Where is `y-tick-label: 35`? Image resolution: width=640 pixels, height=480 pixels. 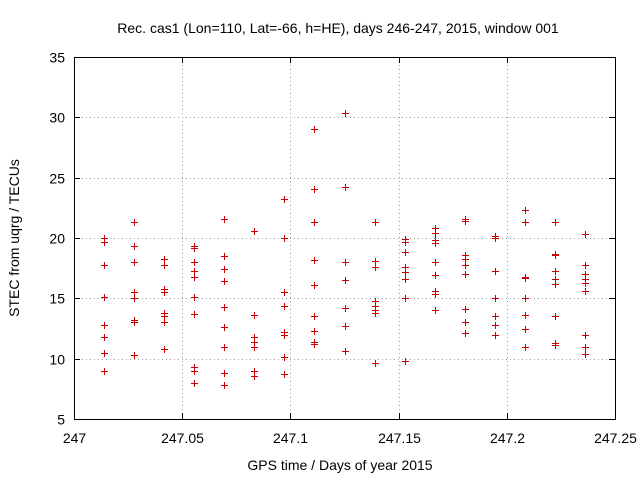 y-tick-label: 35 is located at coordinates (57, 58).